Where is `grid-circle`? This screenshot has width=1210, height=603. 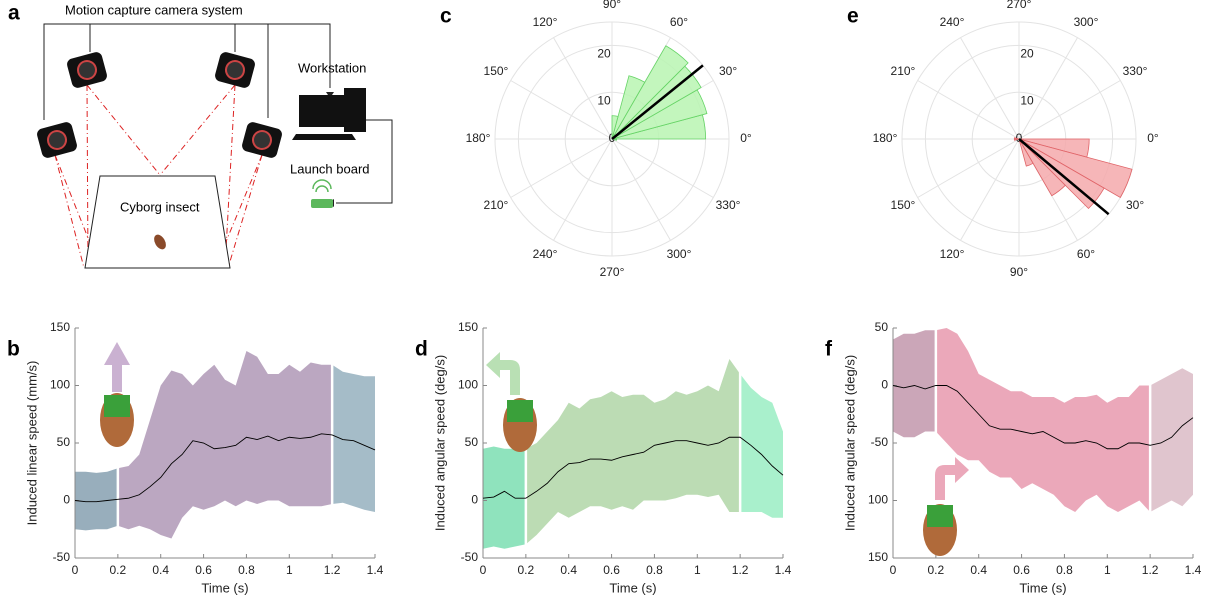 grid-circle is located at coordinates (1019, 139).